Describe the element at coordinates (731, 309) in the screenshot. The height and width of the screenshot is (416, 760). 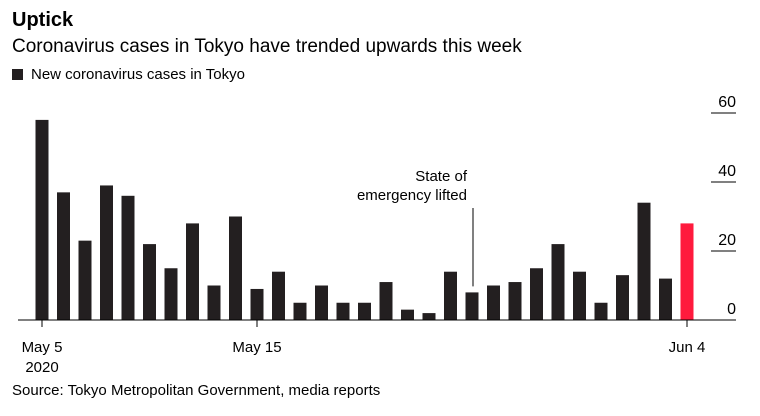
I see `y-tick-label: 0` at that location.